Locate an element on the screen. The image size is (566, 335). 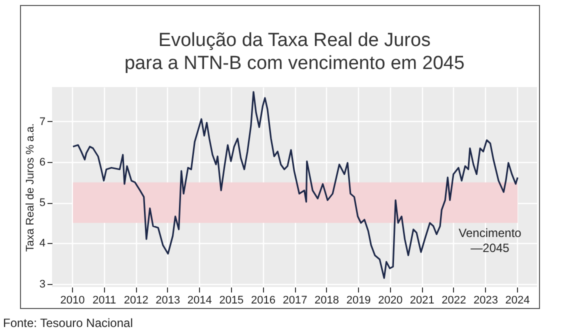
x-tick-label: 2011 is located at coordinates (104, 300).